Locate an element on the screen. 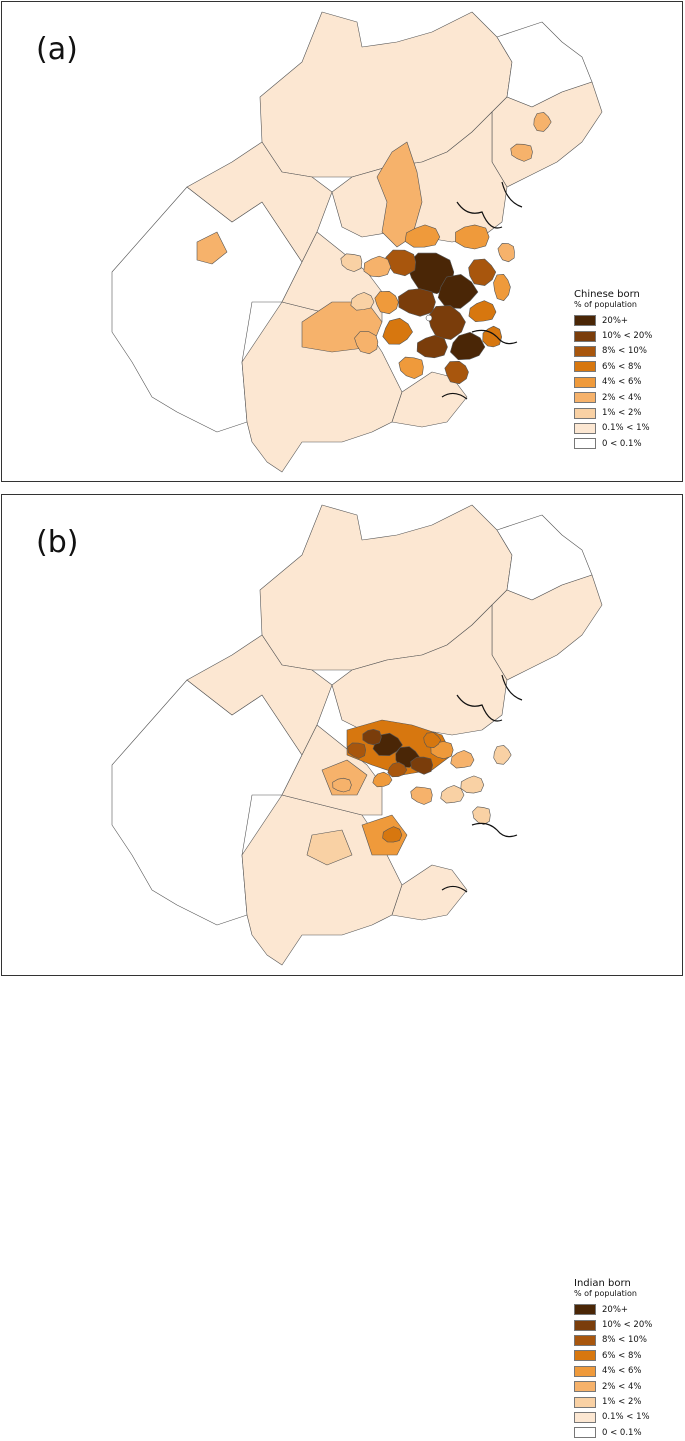 The height and width of the screenshot is (1441, 685). panel-label: (a) is located at coordinates (57, 49).